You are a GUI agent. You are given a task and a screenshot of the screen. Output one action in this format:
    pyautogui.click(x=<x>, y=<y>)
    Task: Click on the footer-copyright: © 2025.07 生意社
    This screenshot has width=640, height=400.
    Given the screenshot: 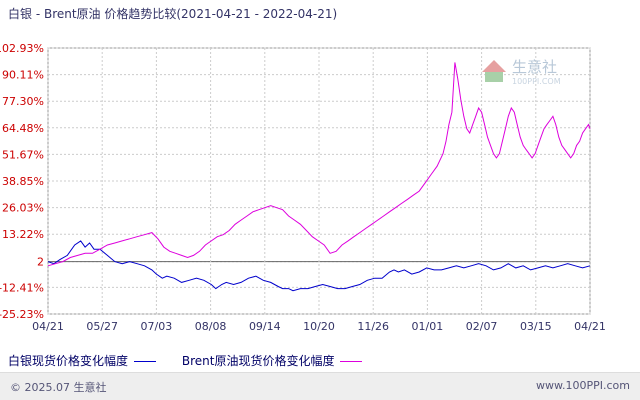 What is the action you would take?
    pyautogui.click(x=58, y=387)
    